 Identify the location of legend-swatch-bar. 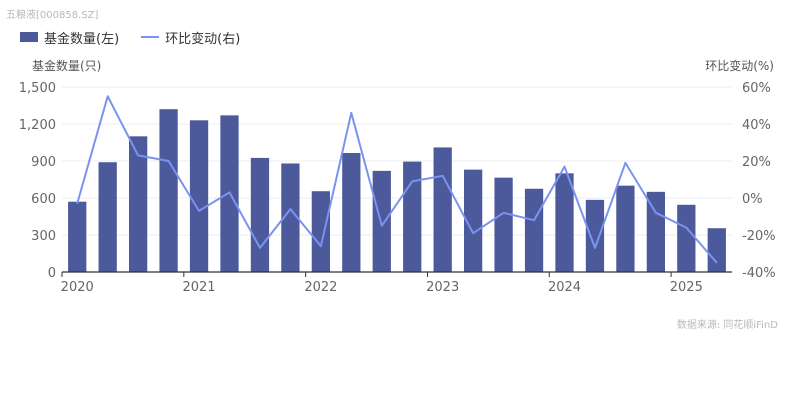
(29, 37).